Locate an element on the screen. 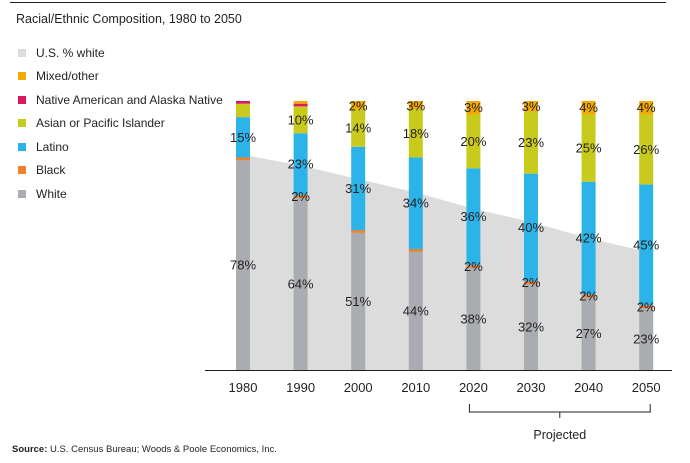 The height and width of the screenshot is (463, 690). data-label-asian-or-pacific-islander-2030: 23% is located at coordinates (531, 142).